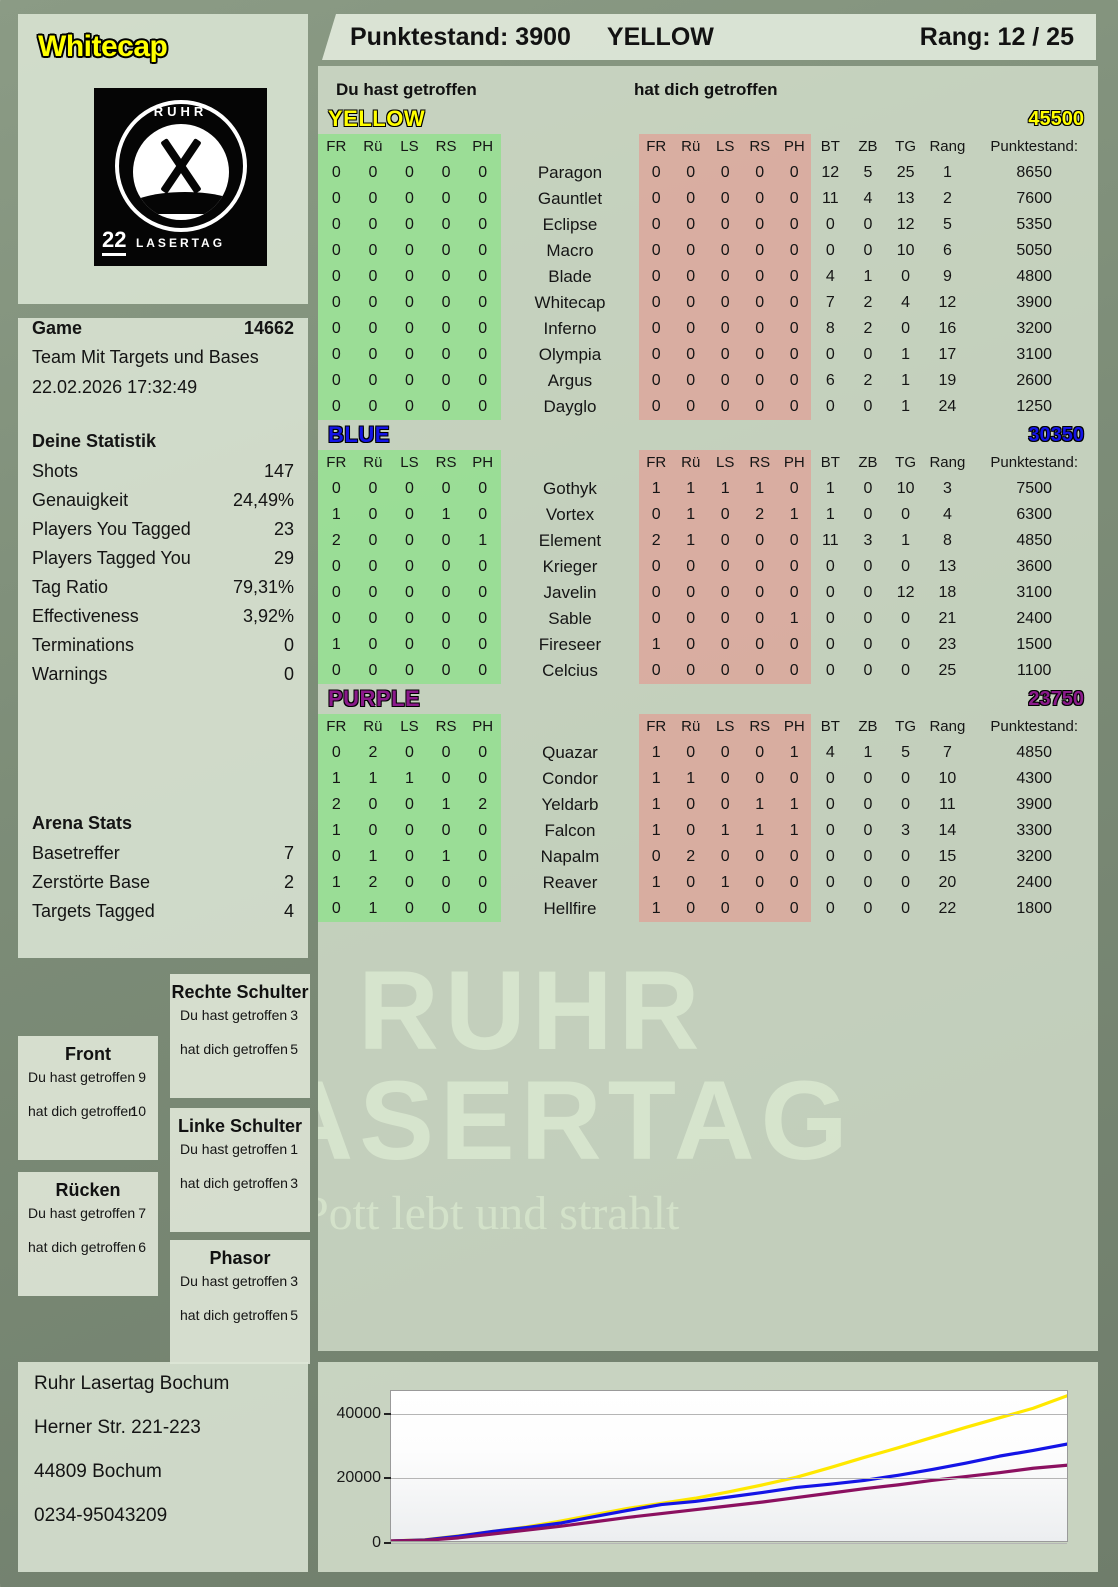  Describe the element at coordinates (868, 250) in the screenshot. I see `cell-zb: 0` at that location.